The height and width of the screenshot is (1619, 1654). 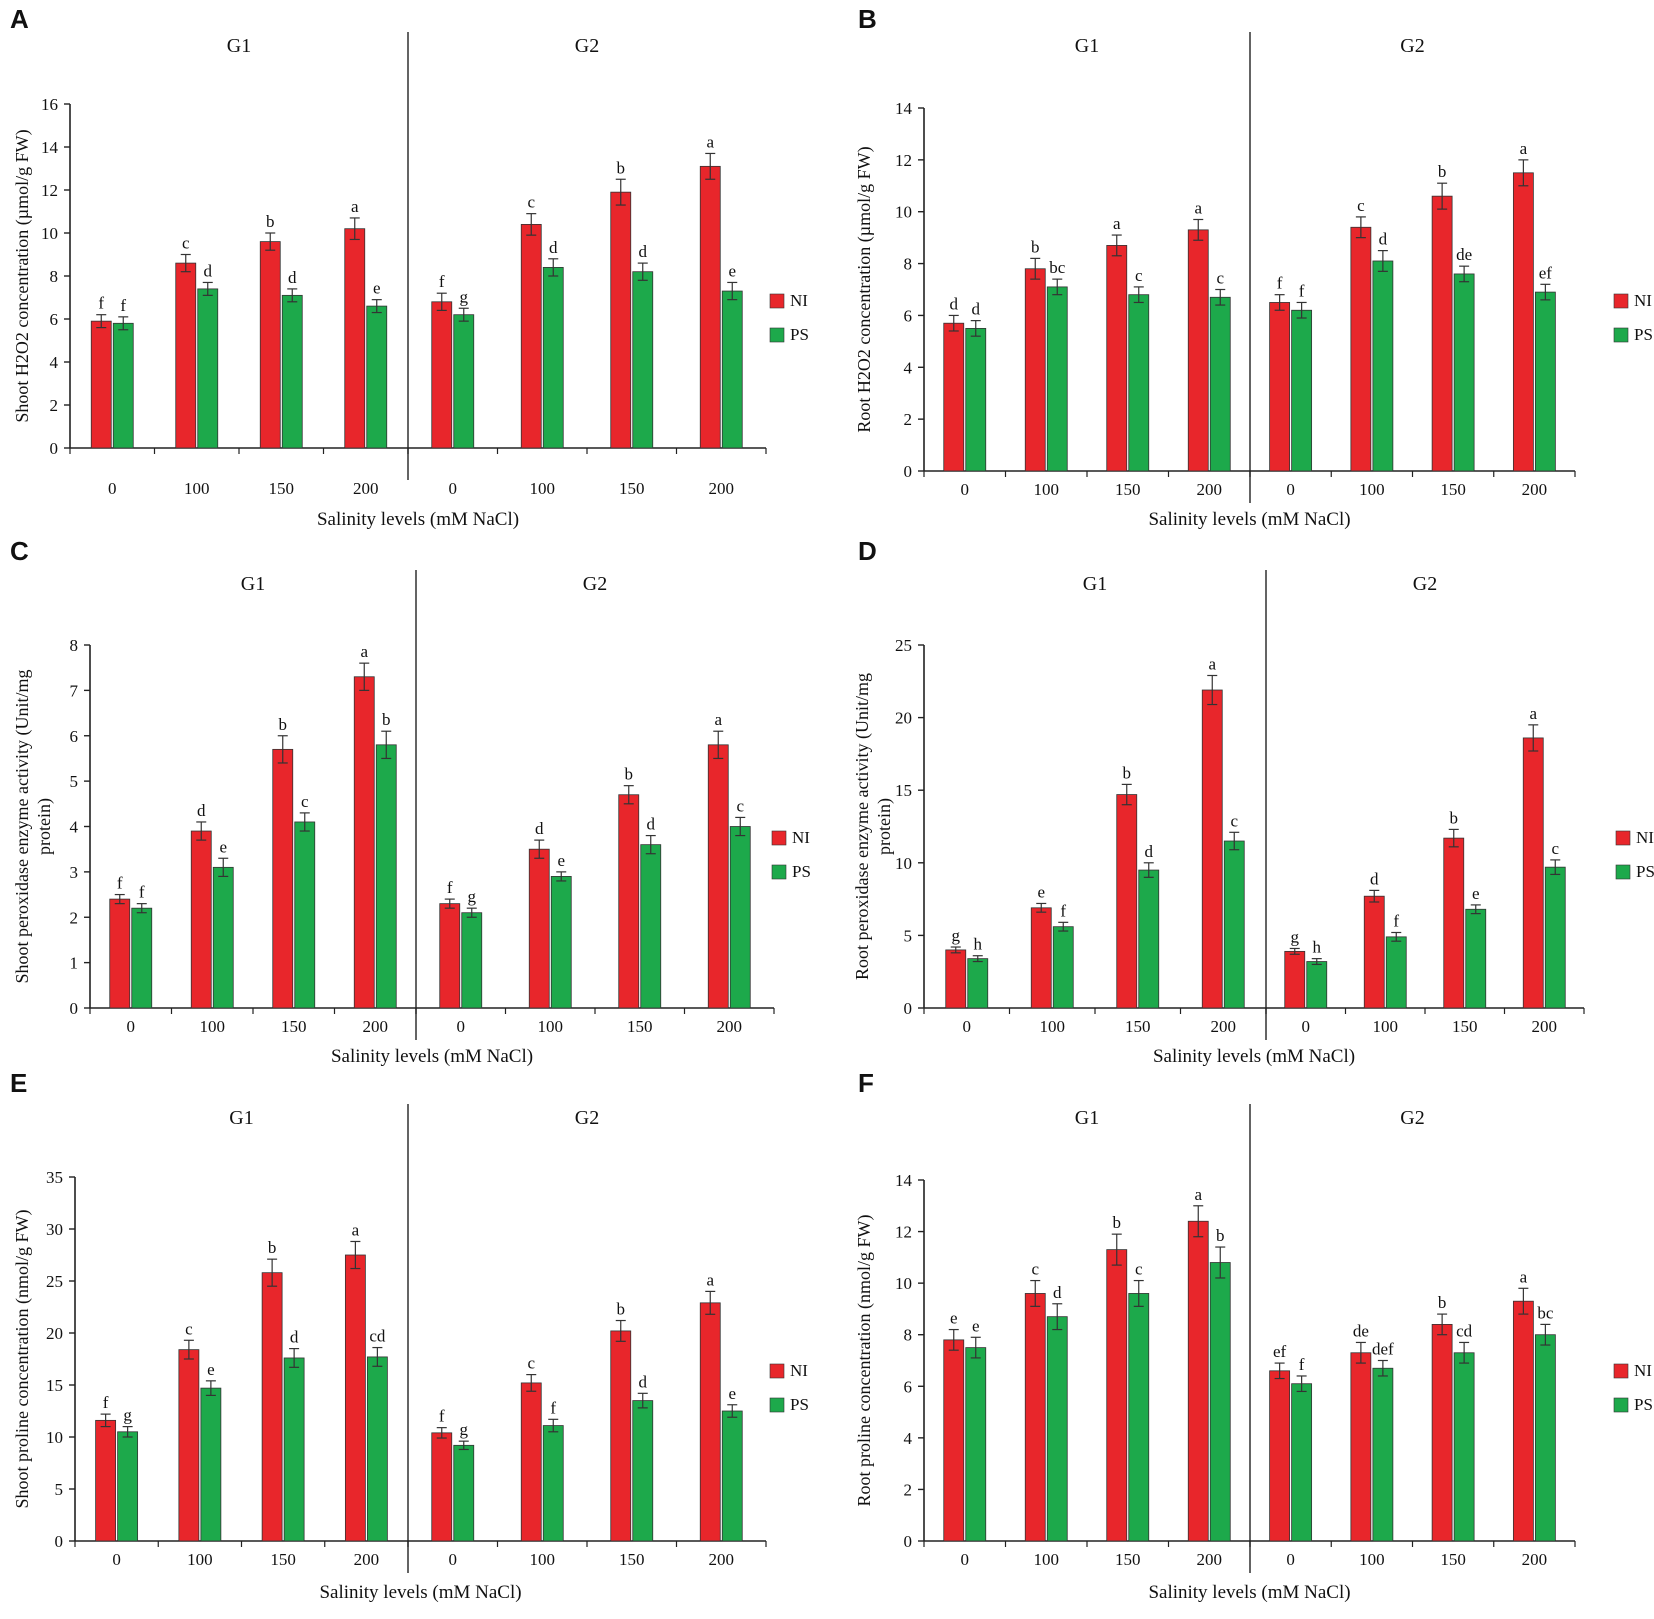 What do you see at coordinates (74, 872) in the screenshot?
I see `y-tick-label: 3` at bounding box center [74, 872].